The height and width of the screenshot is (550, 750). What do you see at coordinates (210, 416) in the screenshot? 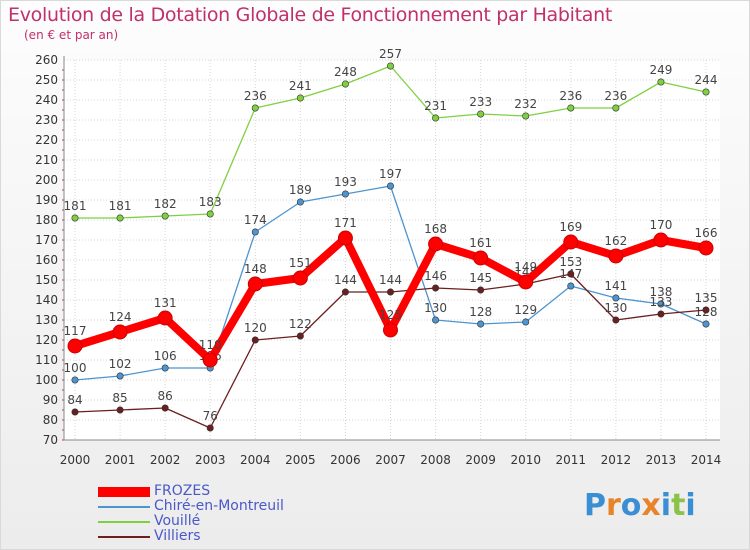
I see `data-label: 76` at bounding box center [210, 416].